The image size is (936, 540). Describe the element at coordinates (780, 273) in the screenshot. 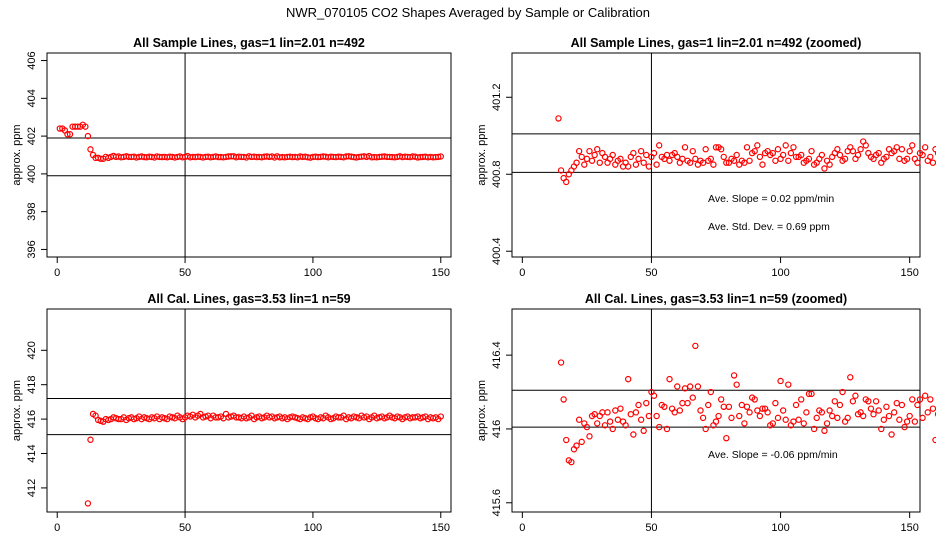

I see `x-tick-label: 100` at that location.